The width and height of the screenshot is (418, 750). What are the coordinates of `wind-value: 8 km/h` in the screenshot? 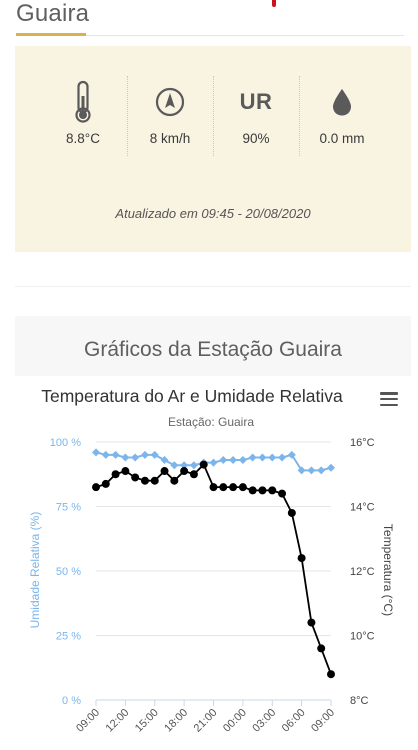 It's located at (170, 138).